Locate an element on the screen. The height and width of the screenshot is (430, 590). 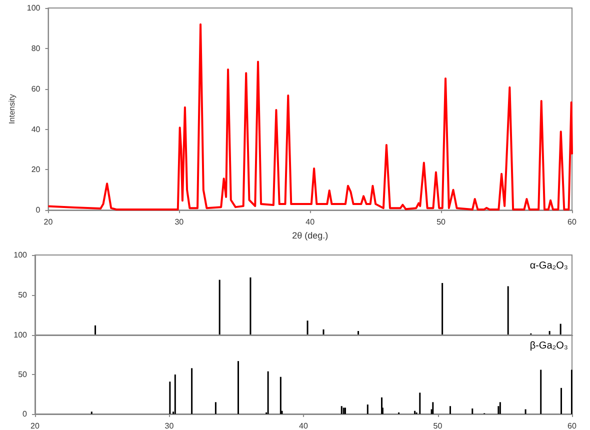
y-tick-label: 20 is located at coordinates (36, 169).